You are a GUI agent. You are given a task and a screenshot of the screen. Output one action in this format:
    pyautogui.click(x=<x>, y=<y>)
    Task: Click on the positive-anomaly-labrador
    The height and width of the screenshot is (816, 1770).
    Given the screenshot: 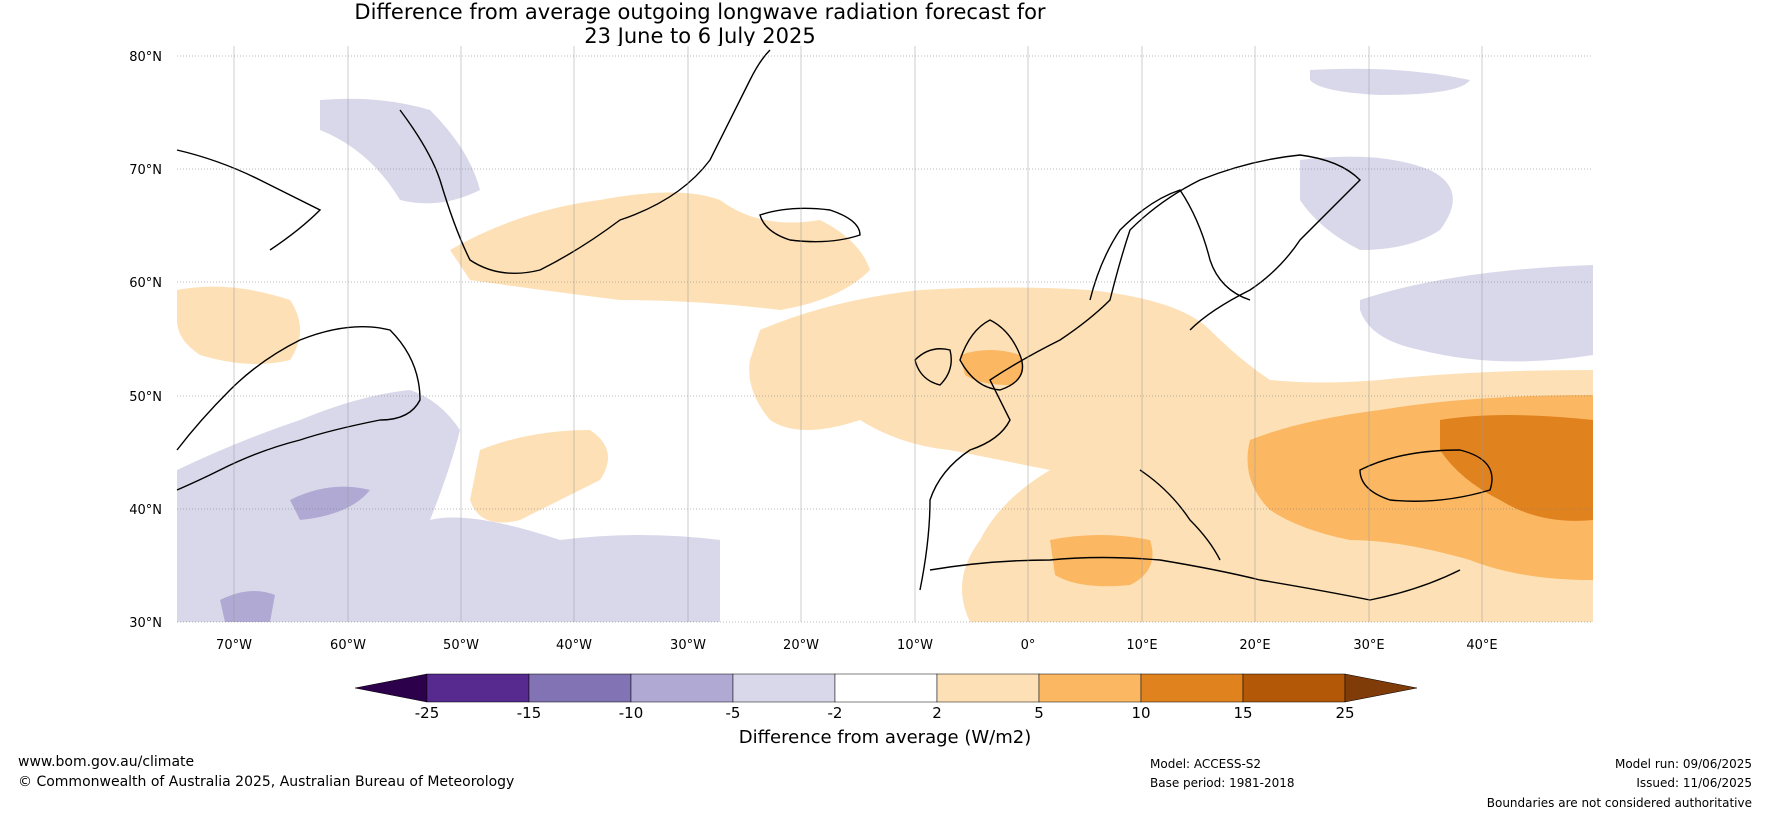 What is the action you would take?
    pyautogui.click(x=238, y=325)
    